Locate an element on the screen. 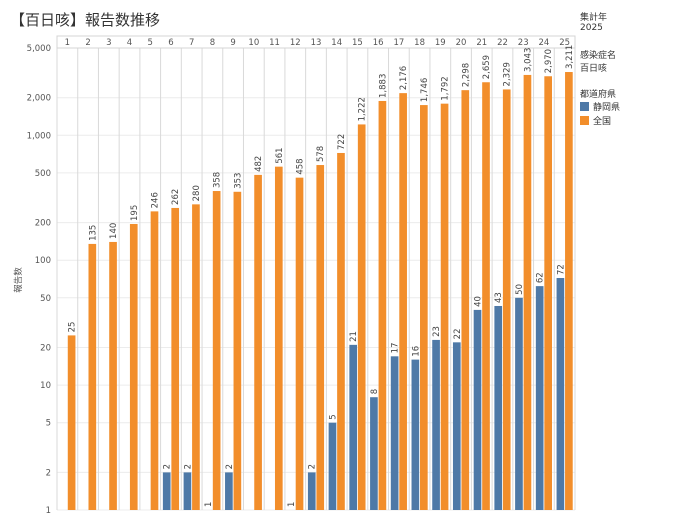  value-label-national-8: 358 is located at coordinates (218, 180).